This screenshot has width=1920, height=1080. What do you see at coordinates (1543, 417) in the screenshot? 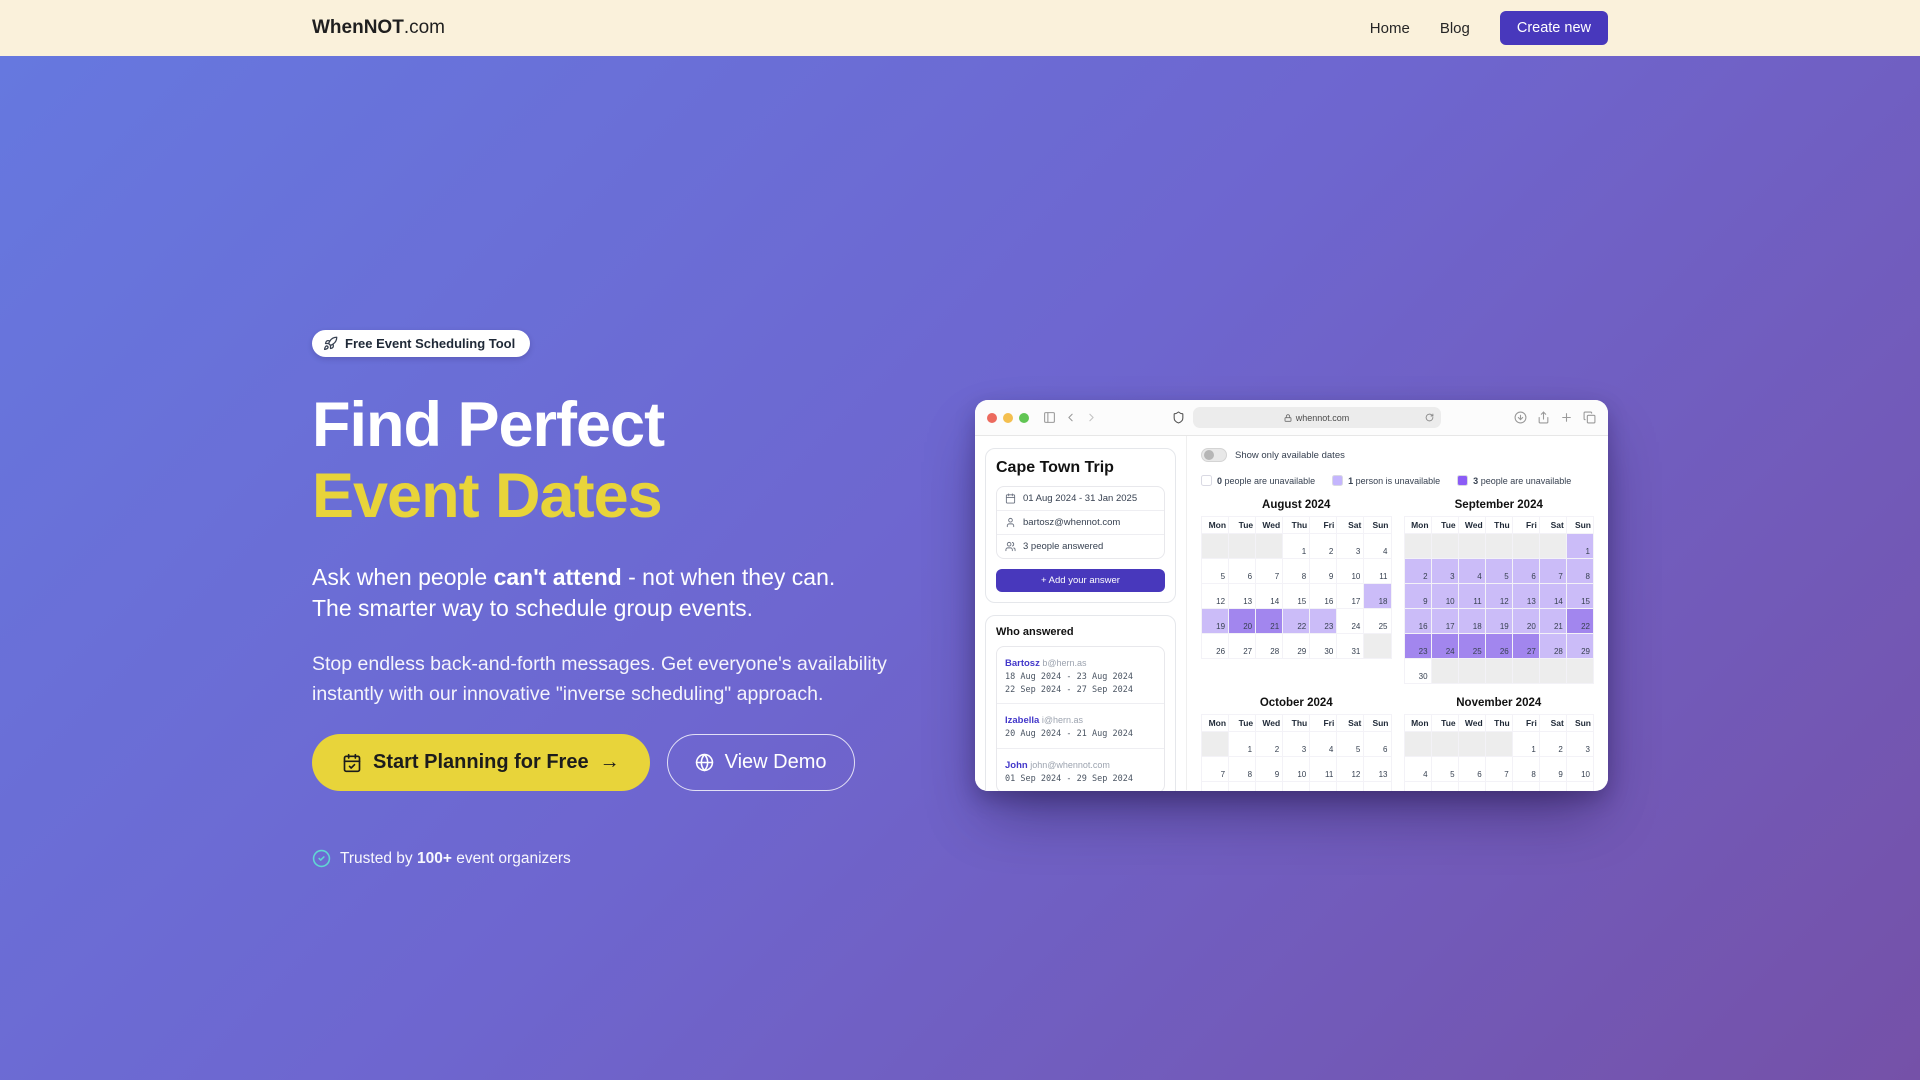
I see `share-icon` at bounding box center [1543, 417].